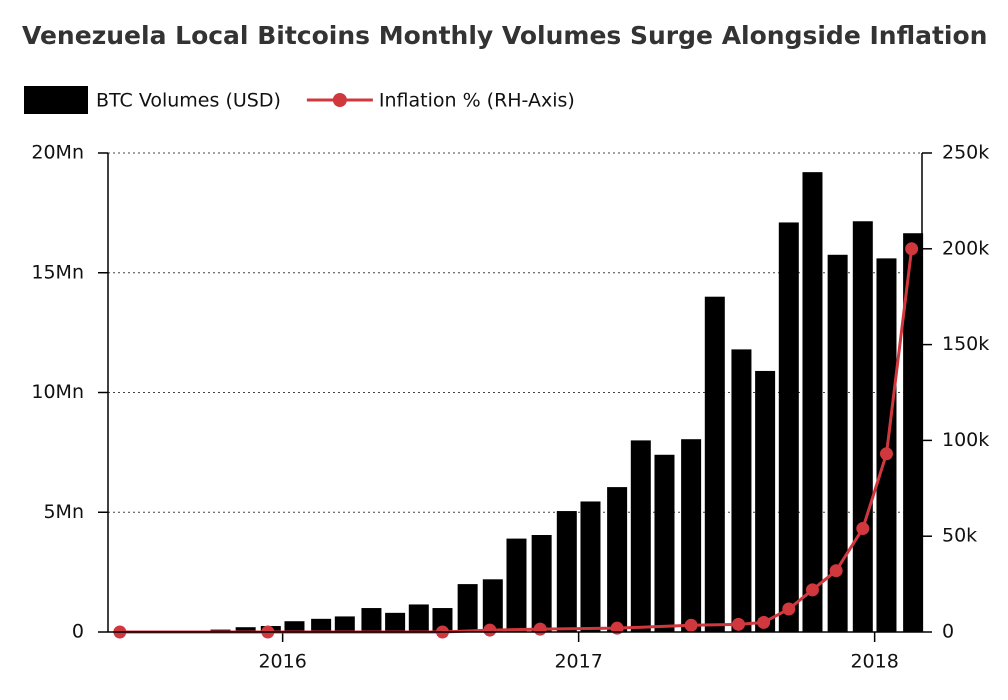 Image resolution: width=1008 pixels, height=700 pixels. Describe the element at coordinates (282, 662) in the screenshot. I see `x-tick-label: 2016` at that location.